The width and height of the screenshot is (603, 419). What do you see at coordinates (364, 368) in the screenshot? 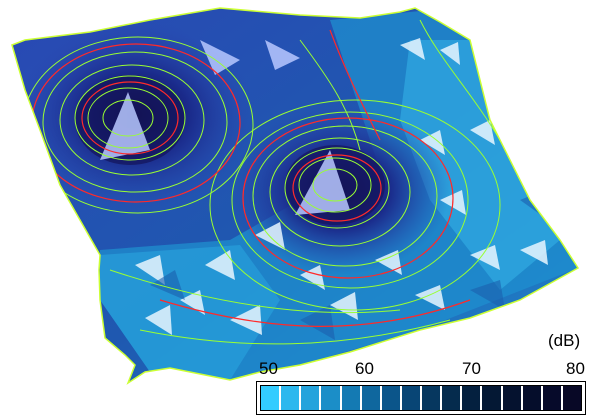
I see `colorbar-tick-60: 60` at bounding box center [364, 368].